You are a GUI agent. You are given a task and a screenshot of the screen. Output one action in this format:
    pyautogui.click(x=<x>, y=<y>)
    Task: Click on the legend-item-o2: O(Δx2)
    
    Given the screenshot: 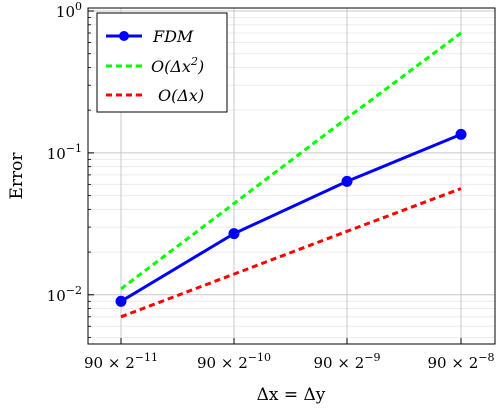 What is the action you would take?
    pyautogui.click(x=155, y=65)
    